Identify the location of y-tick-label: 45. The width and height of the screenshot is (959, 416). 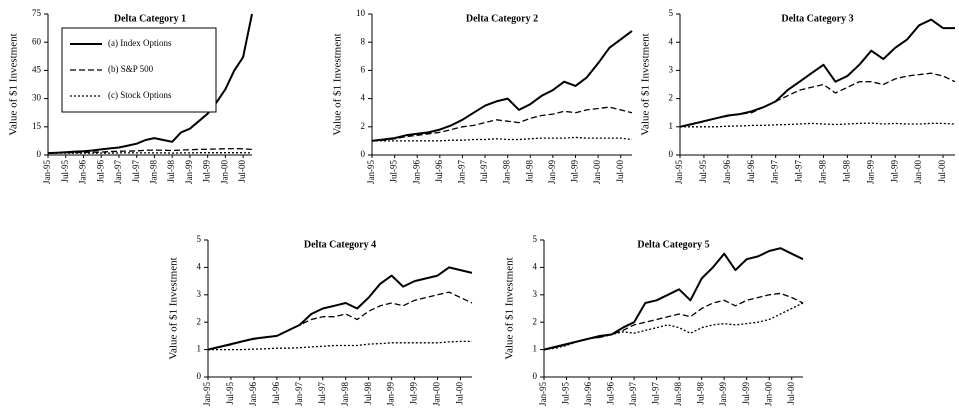
(37, 69).